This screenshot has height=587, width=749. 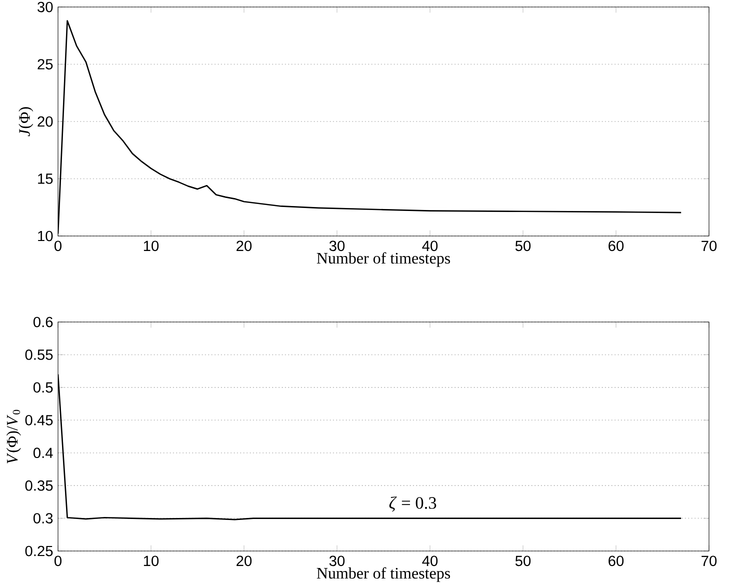 What do you see at coordinates (39, 485) in the screenshot?
I see `y-tick-label: 0.35` at bounding box center [39, 485].